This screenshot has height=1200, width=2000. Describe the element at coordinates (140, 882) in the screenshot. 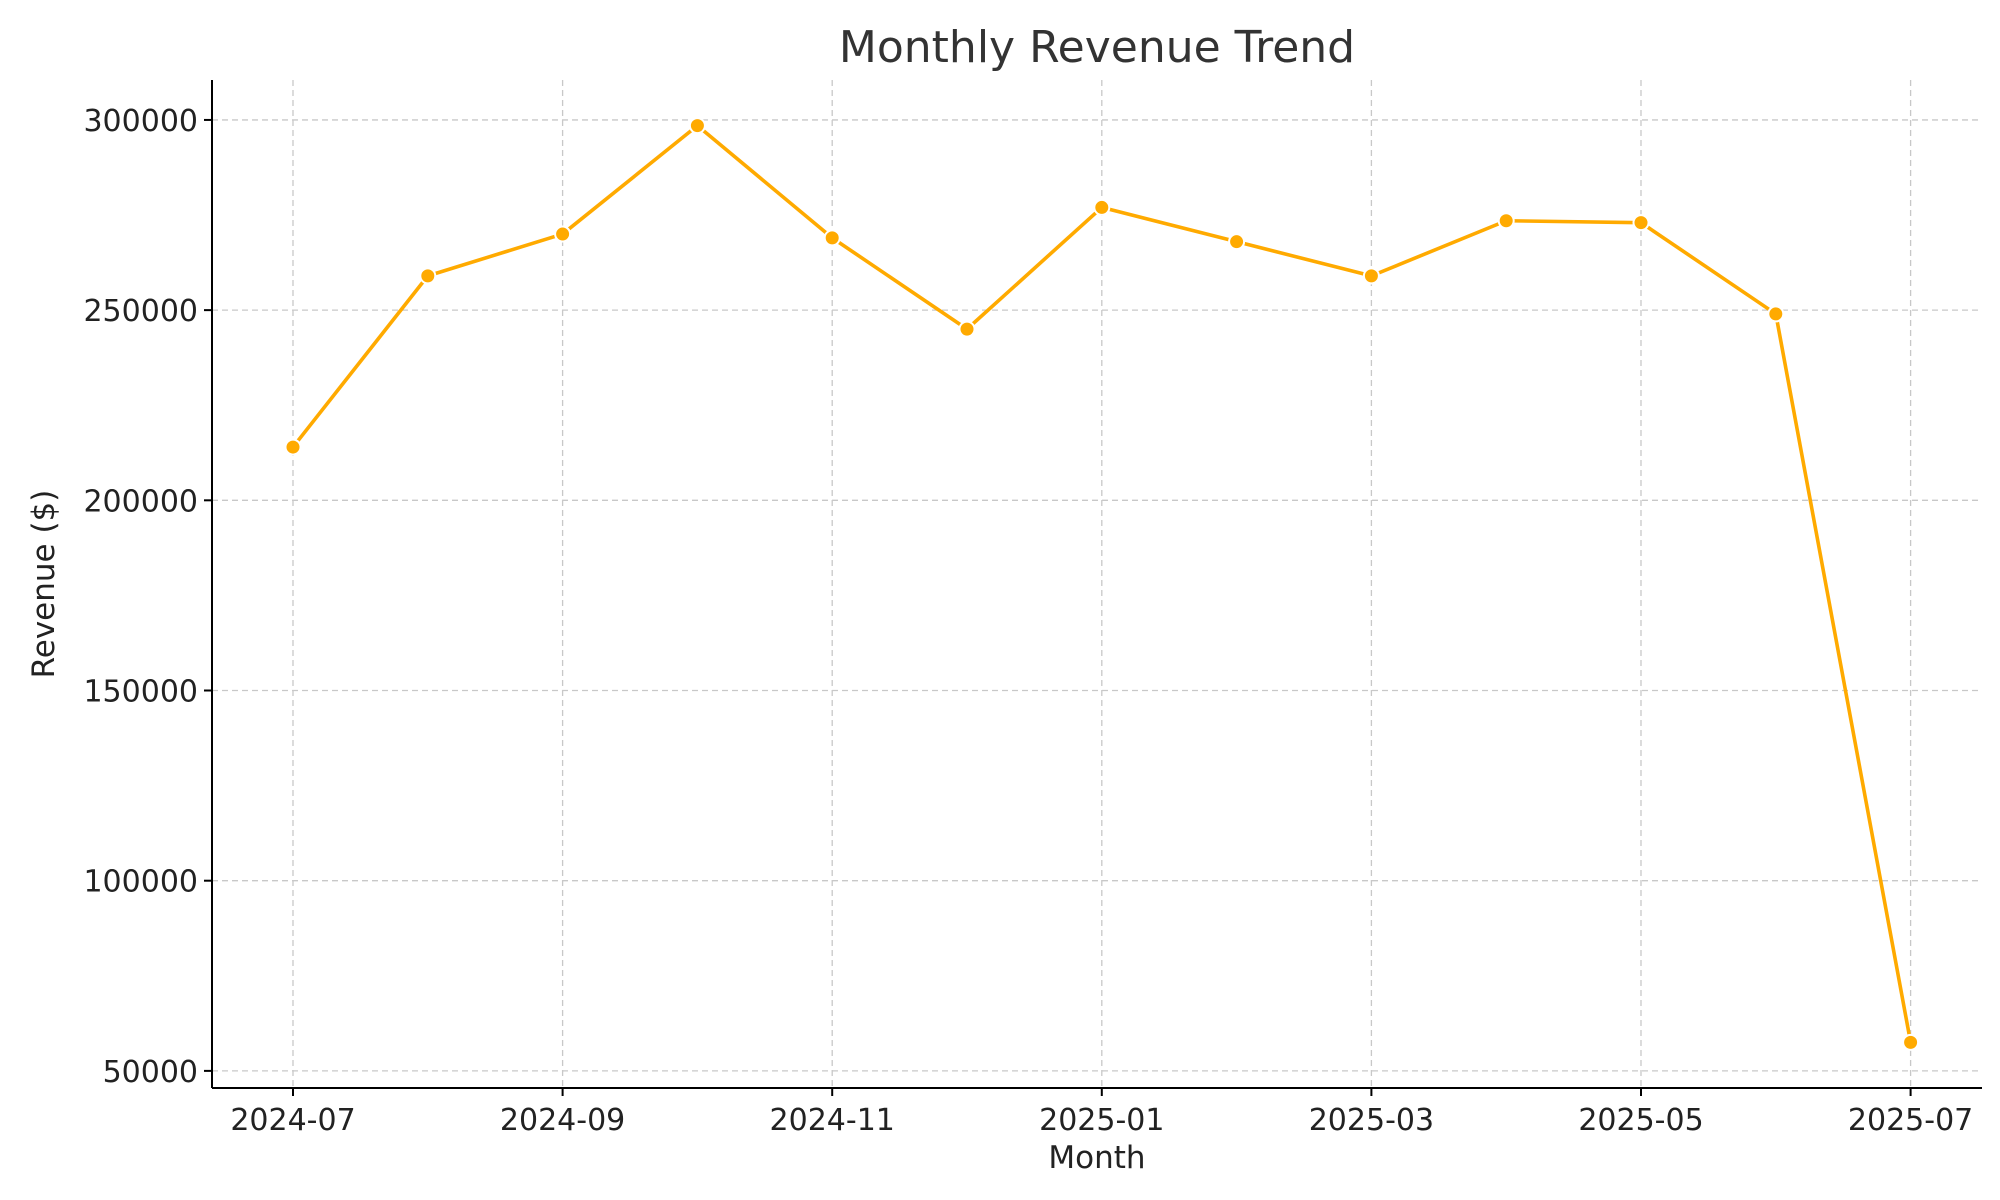

I see `y-tick-label: 100000` at that location.